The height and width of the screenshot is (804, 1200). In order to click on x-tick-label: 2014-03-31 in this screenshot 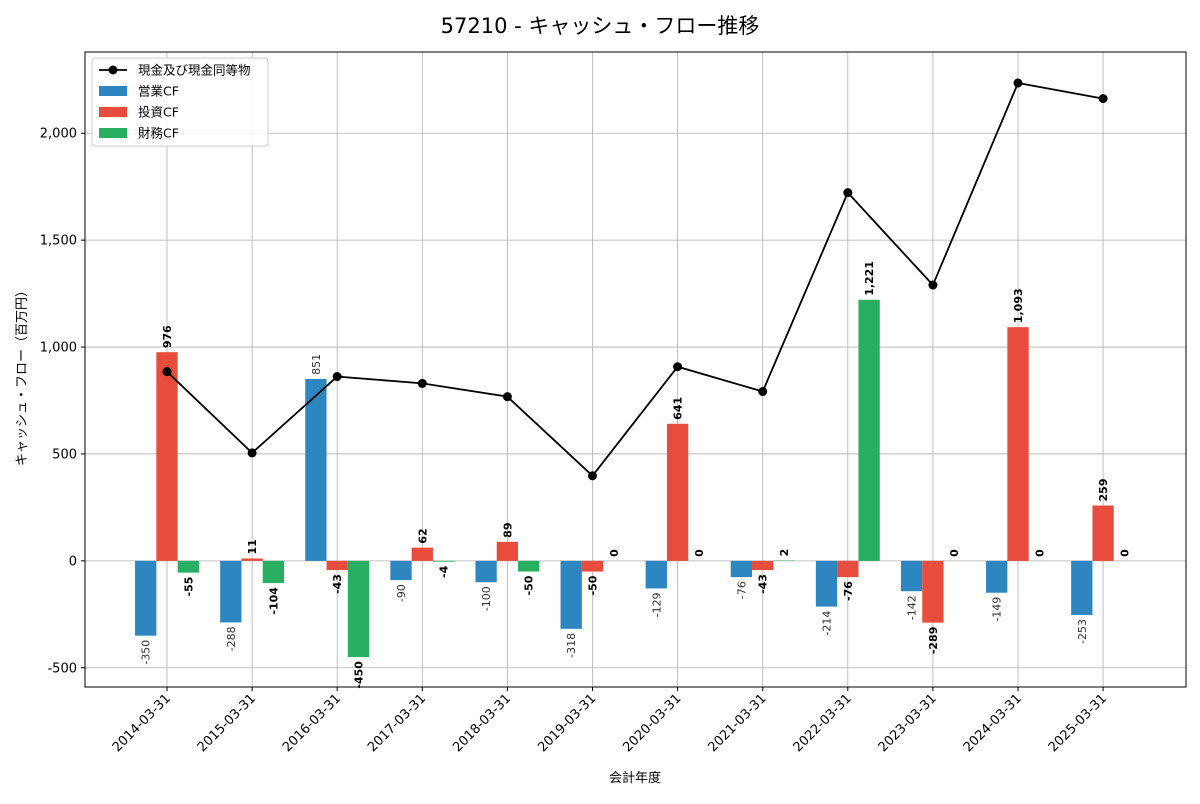, I will do `click(142, 723)`.